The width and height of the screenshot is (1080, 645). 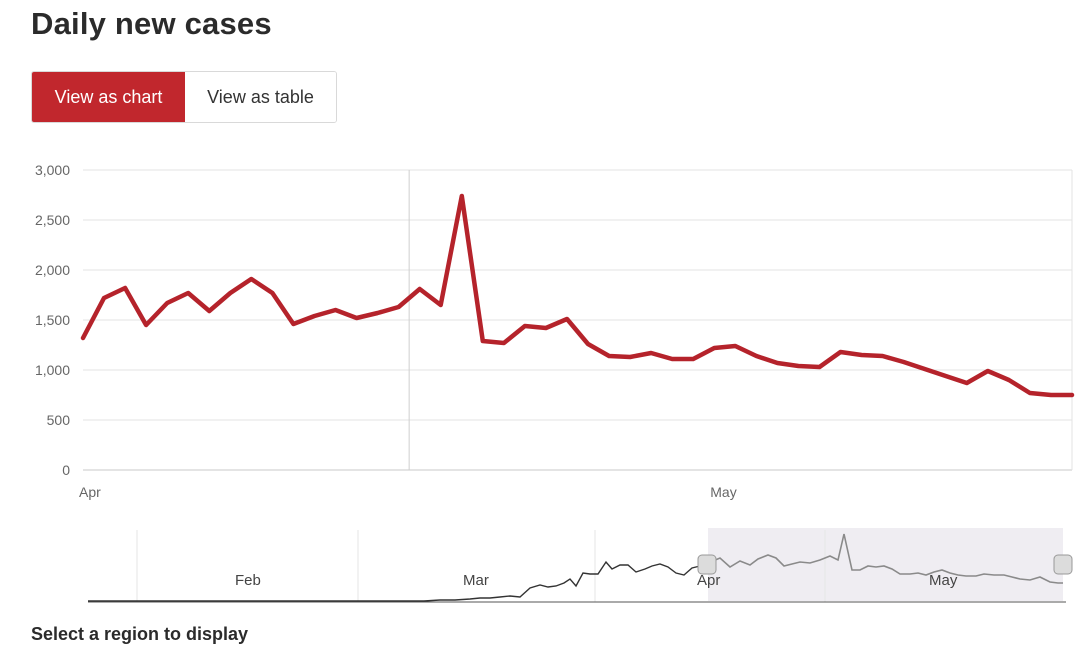 I want to click on navigator-line-history, so click(x=394, y=581).